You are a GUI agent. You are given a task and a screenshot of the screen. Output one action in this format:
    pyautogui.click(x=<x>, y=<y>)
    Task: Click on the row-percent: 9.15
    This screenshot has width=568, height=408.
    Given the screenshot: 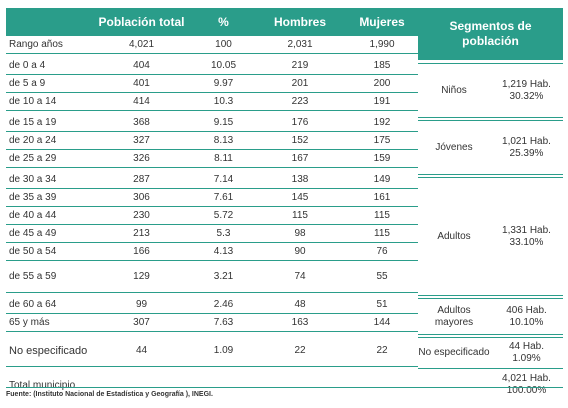 What is the action you would take?
    pyautogui.click(x=223, y=122)
    